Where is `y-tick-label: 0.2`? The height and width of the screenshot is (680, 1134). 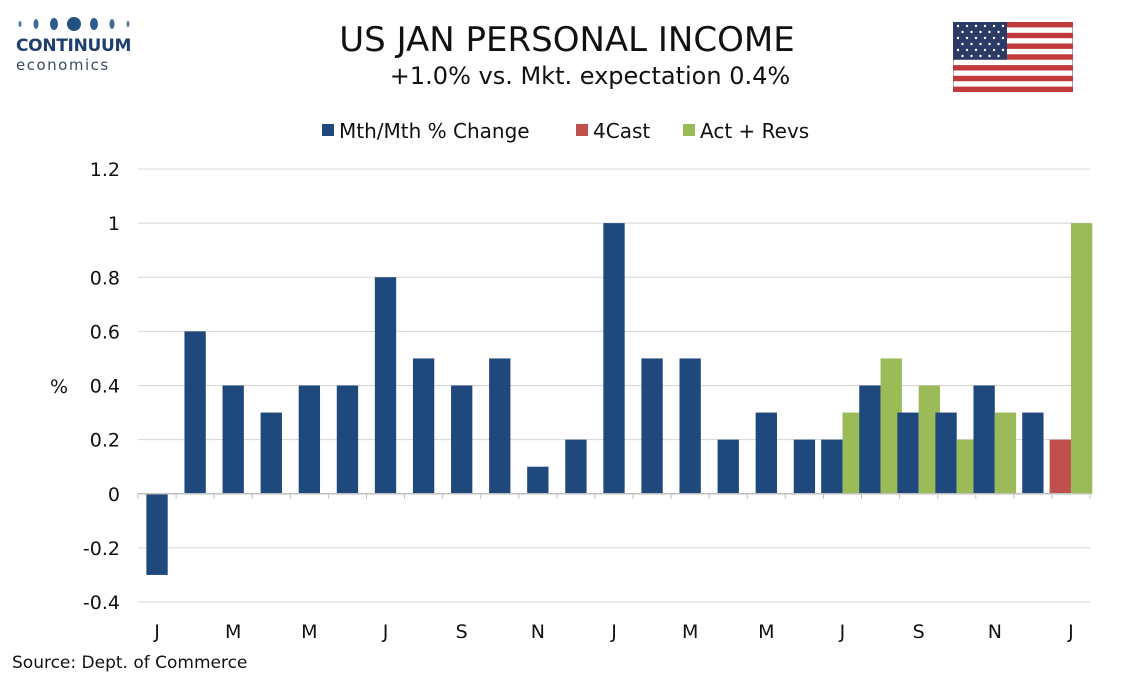 y-tick-label: 0.2 is located at coordinates (105, 441).